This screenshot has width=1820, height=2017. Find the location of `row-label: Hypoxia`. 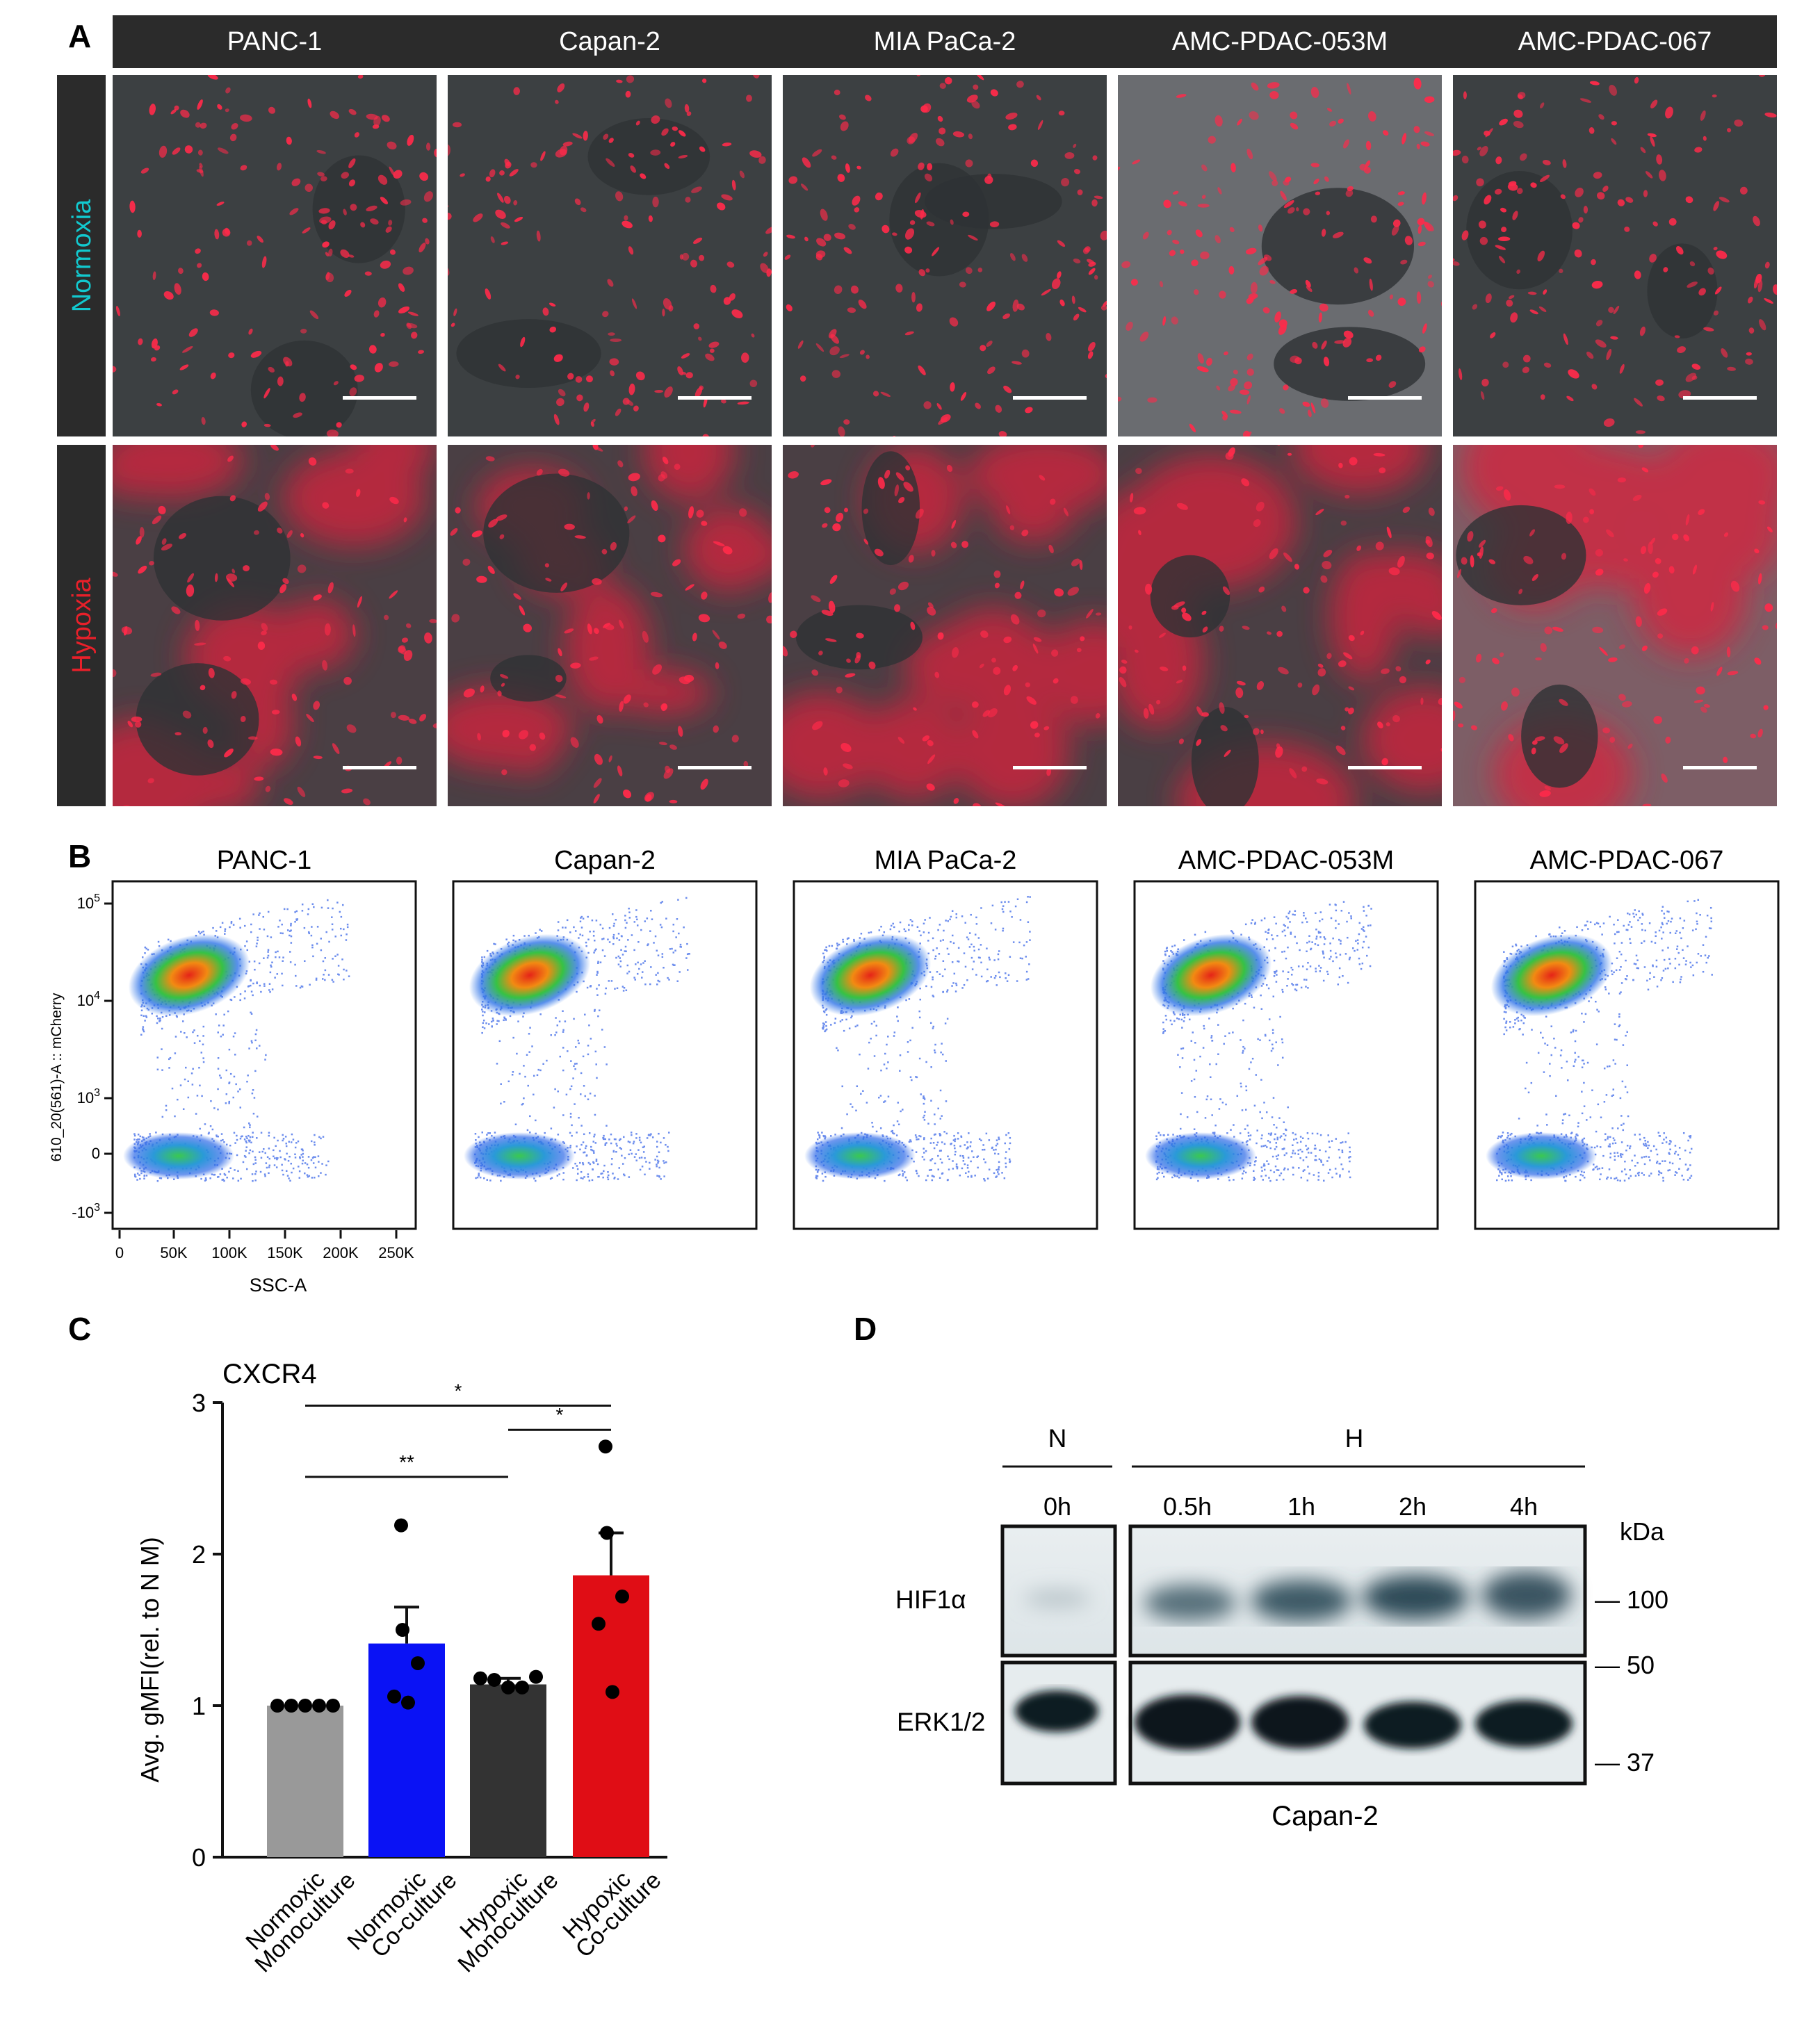

row-label: Hypoxia is located at coordinates (82, 625).